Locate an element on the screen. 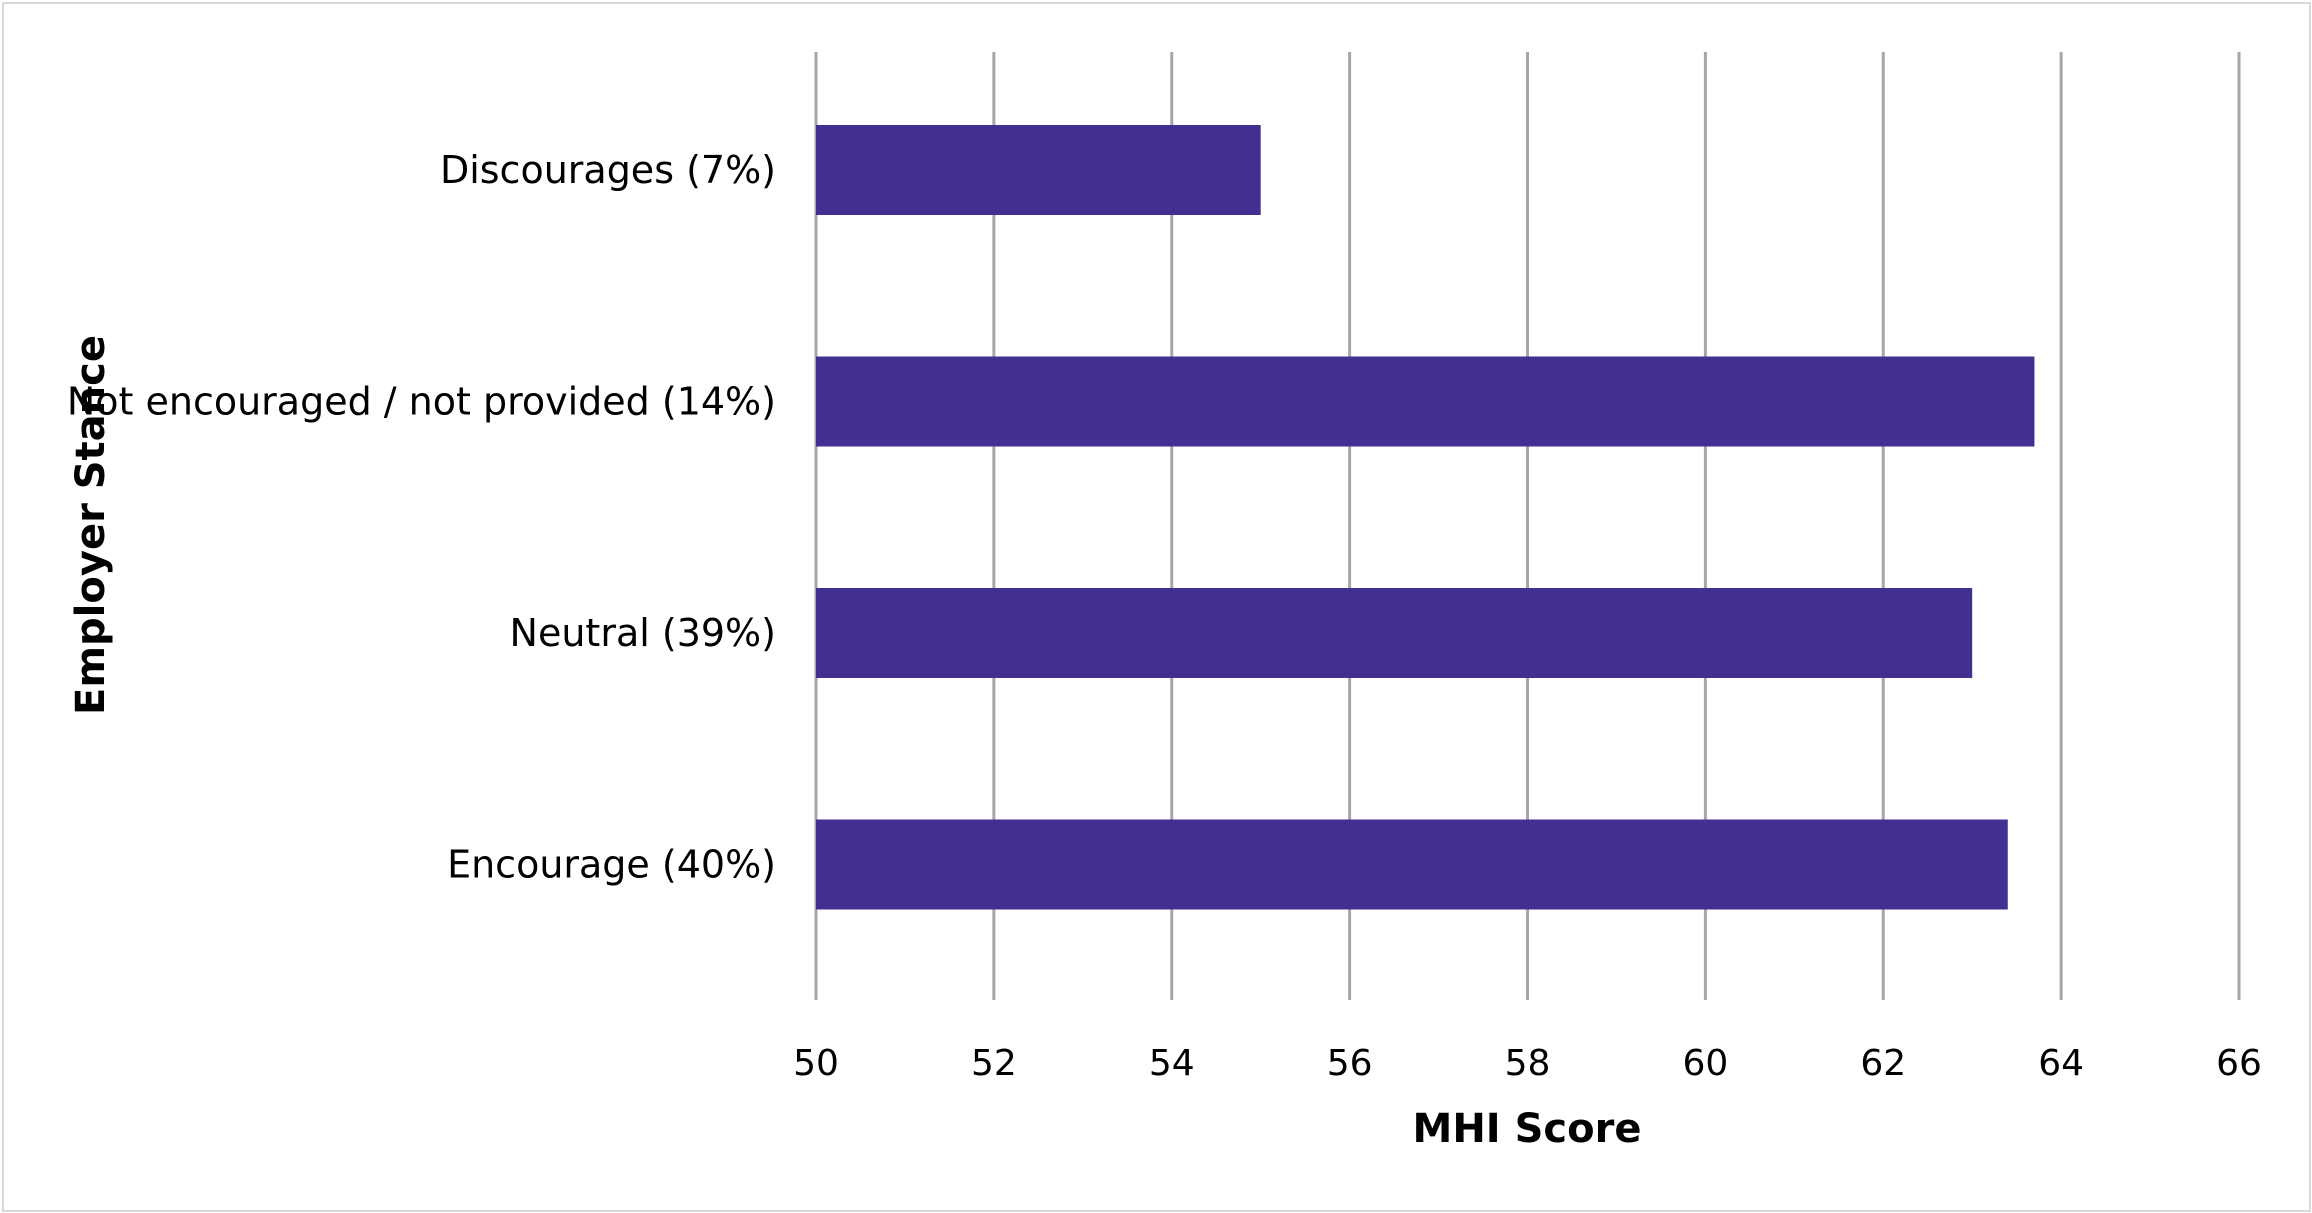  x-tick-label: 52 is located at coordinates (994, 1063).